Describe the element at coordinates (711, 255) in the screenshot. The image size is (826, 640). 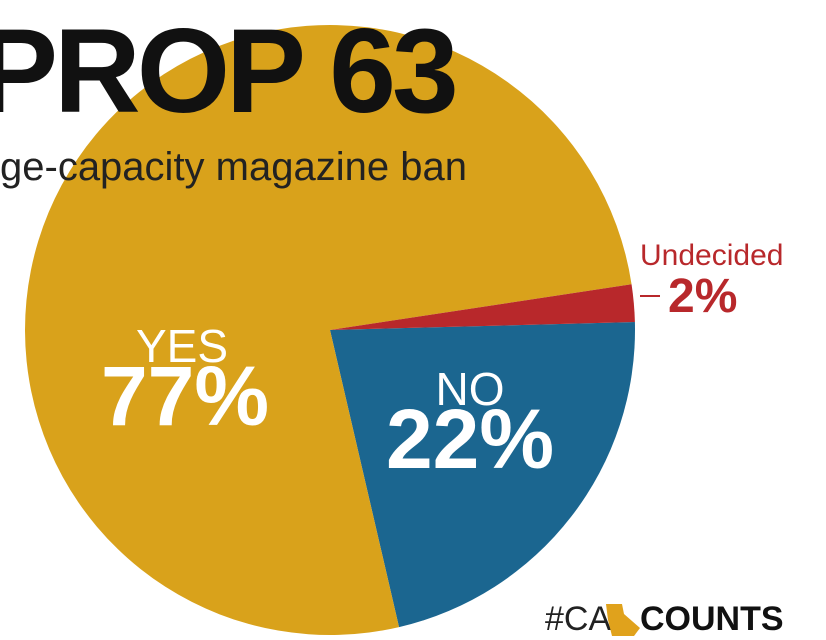
I see `slice-label: Undecided` at that location.